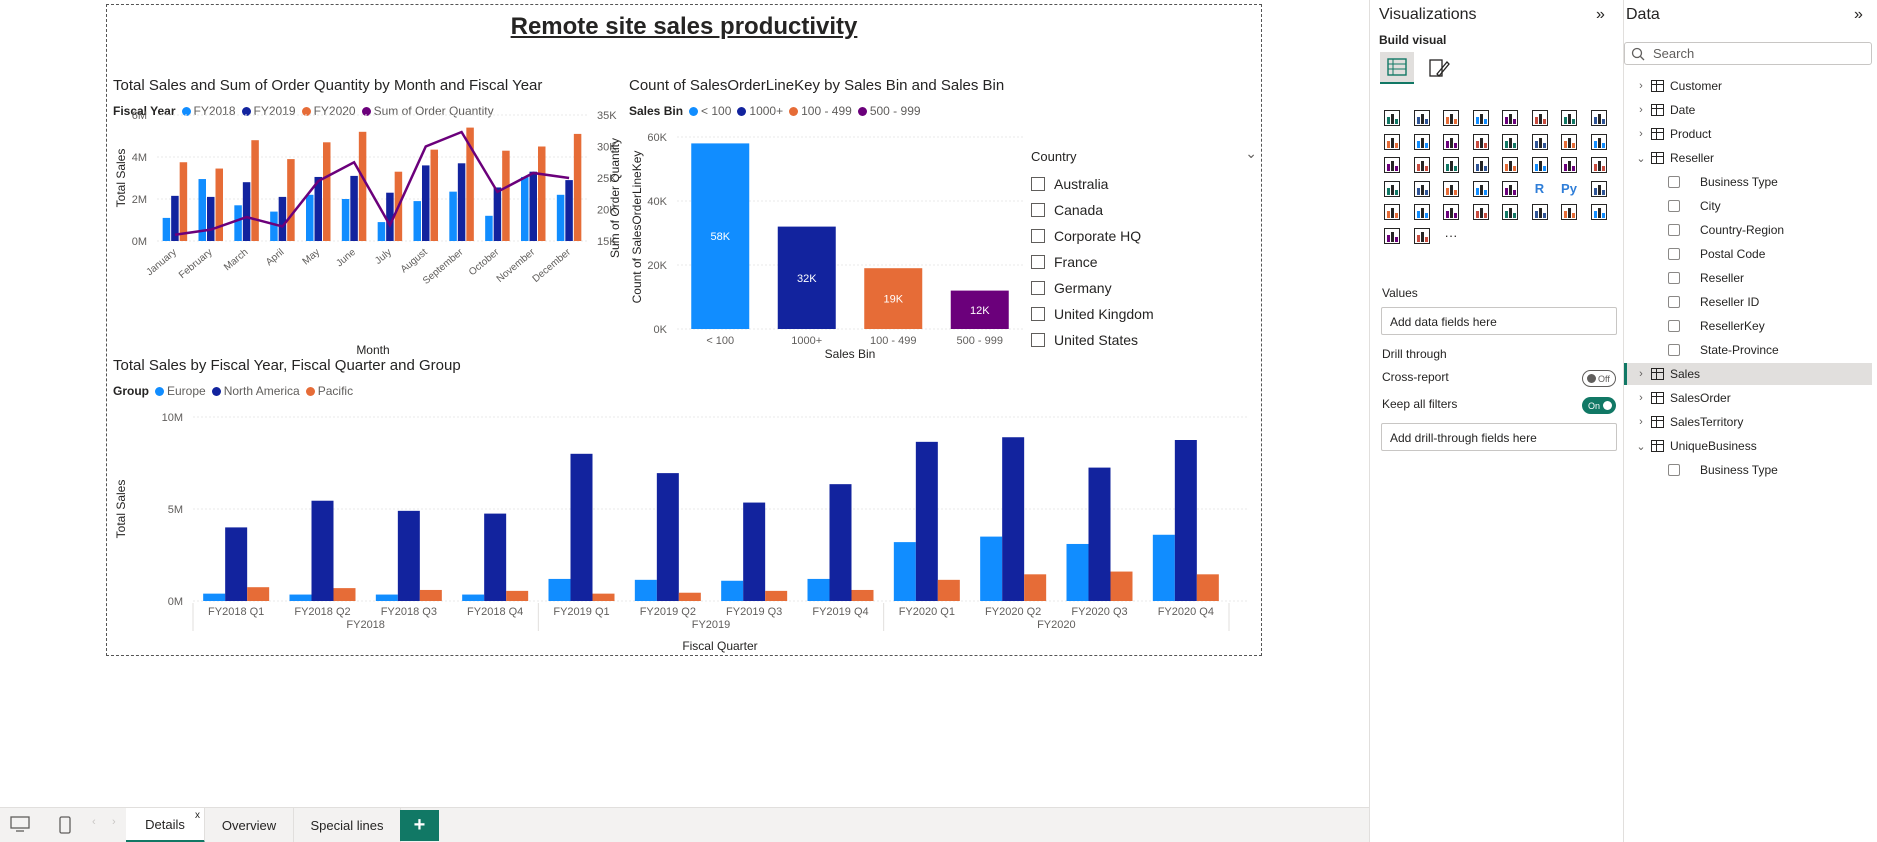  What do you see at coordinates (1499, 321) in the screenshot?
I see `values-well: Add data fields here` at bounding box center [1499, 321].